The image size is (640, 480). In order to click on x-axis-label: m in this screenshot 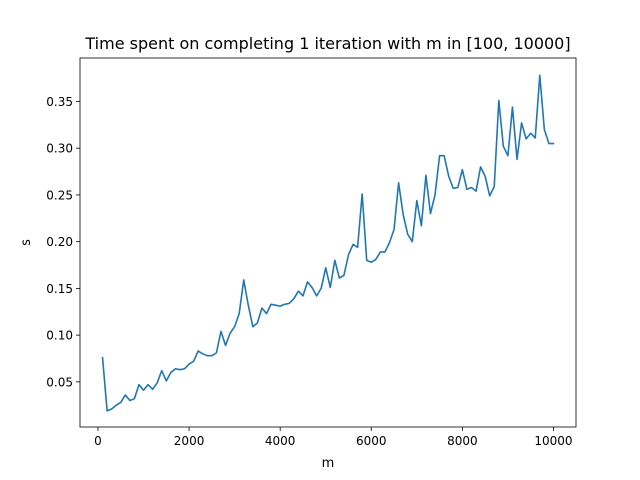, I will do `click(328, 463)`.